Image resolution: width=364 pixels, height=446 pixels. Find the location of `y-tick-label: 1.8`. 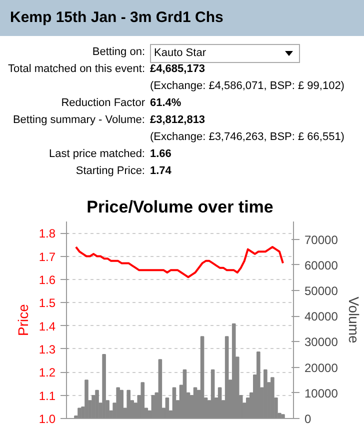

y-tick-label: 1.8 is located at coordinates (47, 233).